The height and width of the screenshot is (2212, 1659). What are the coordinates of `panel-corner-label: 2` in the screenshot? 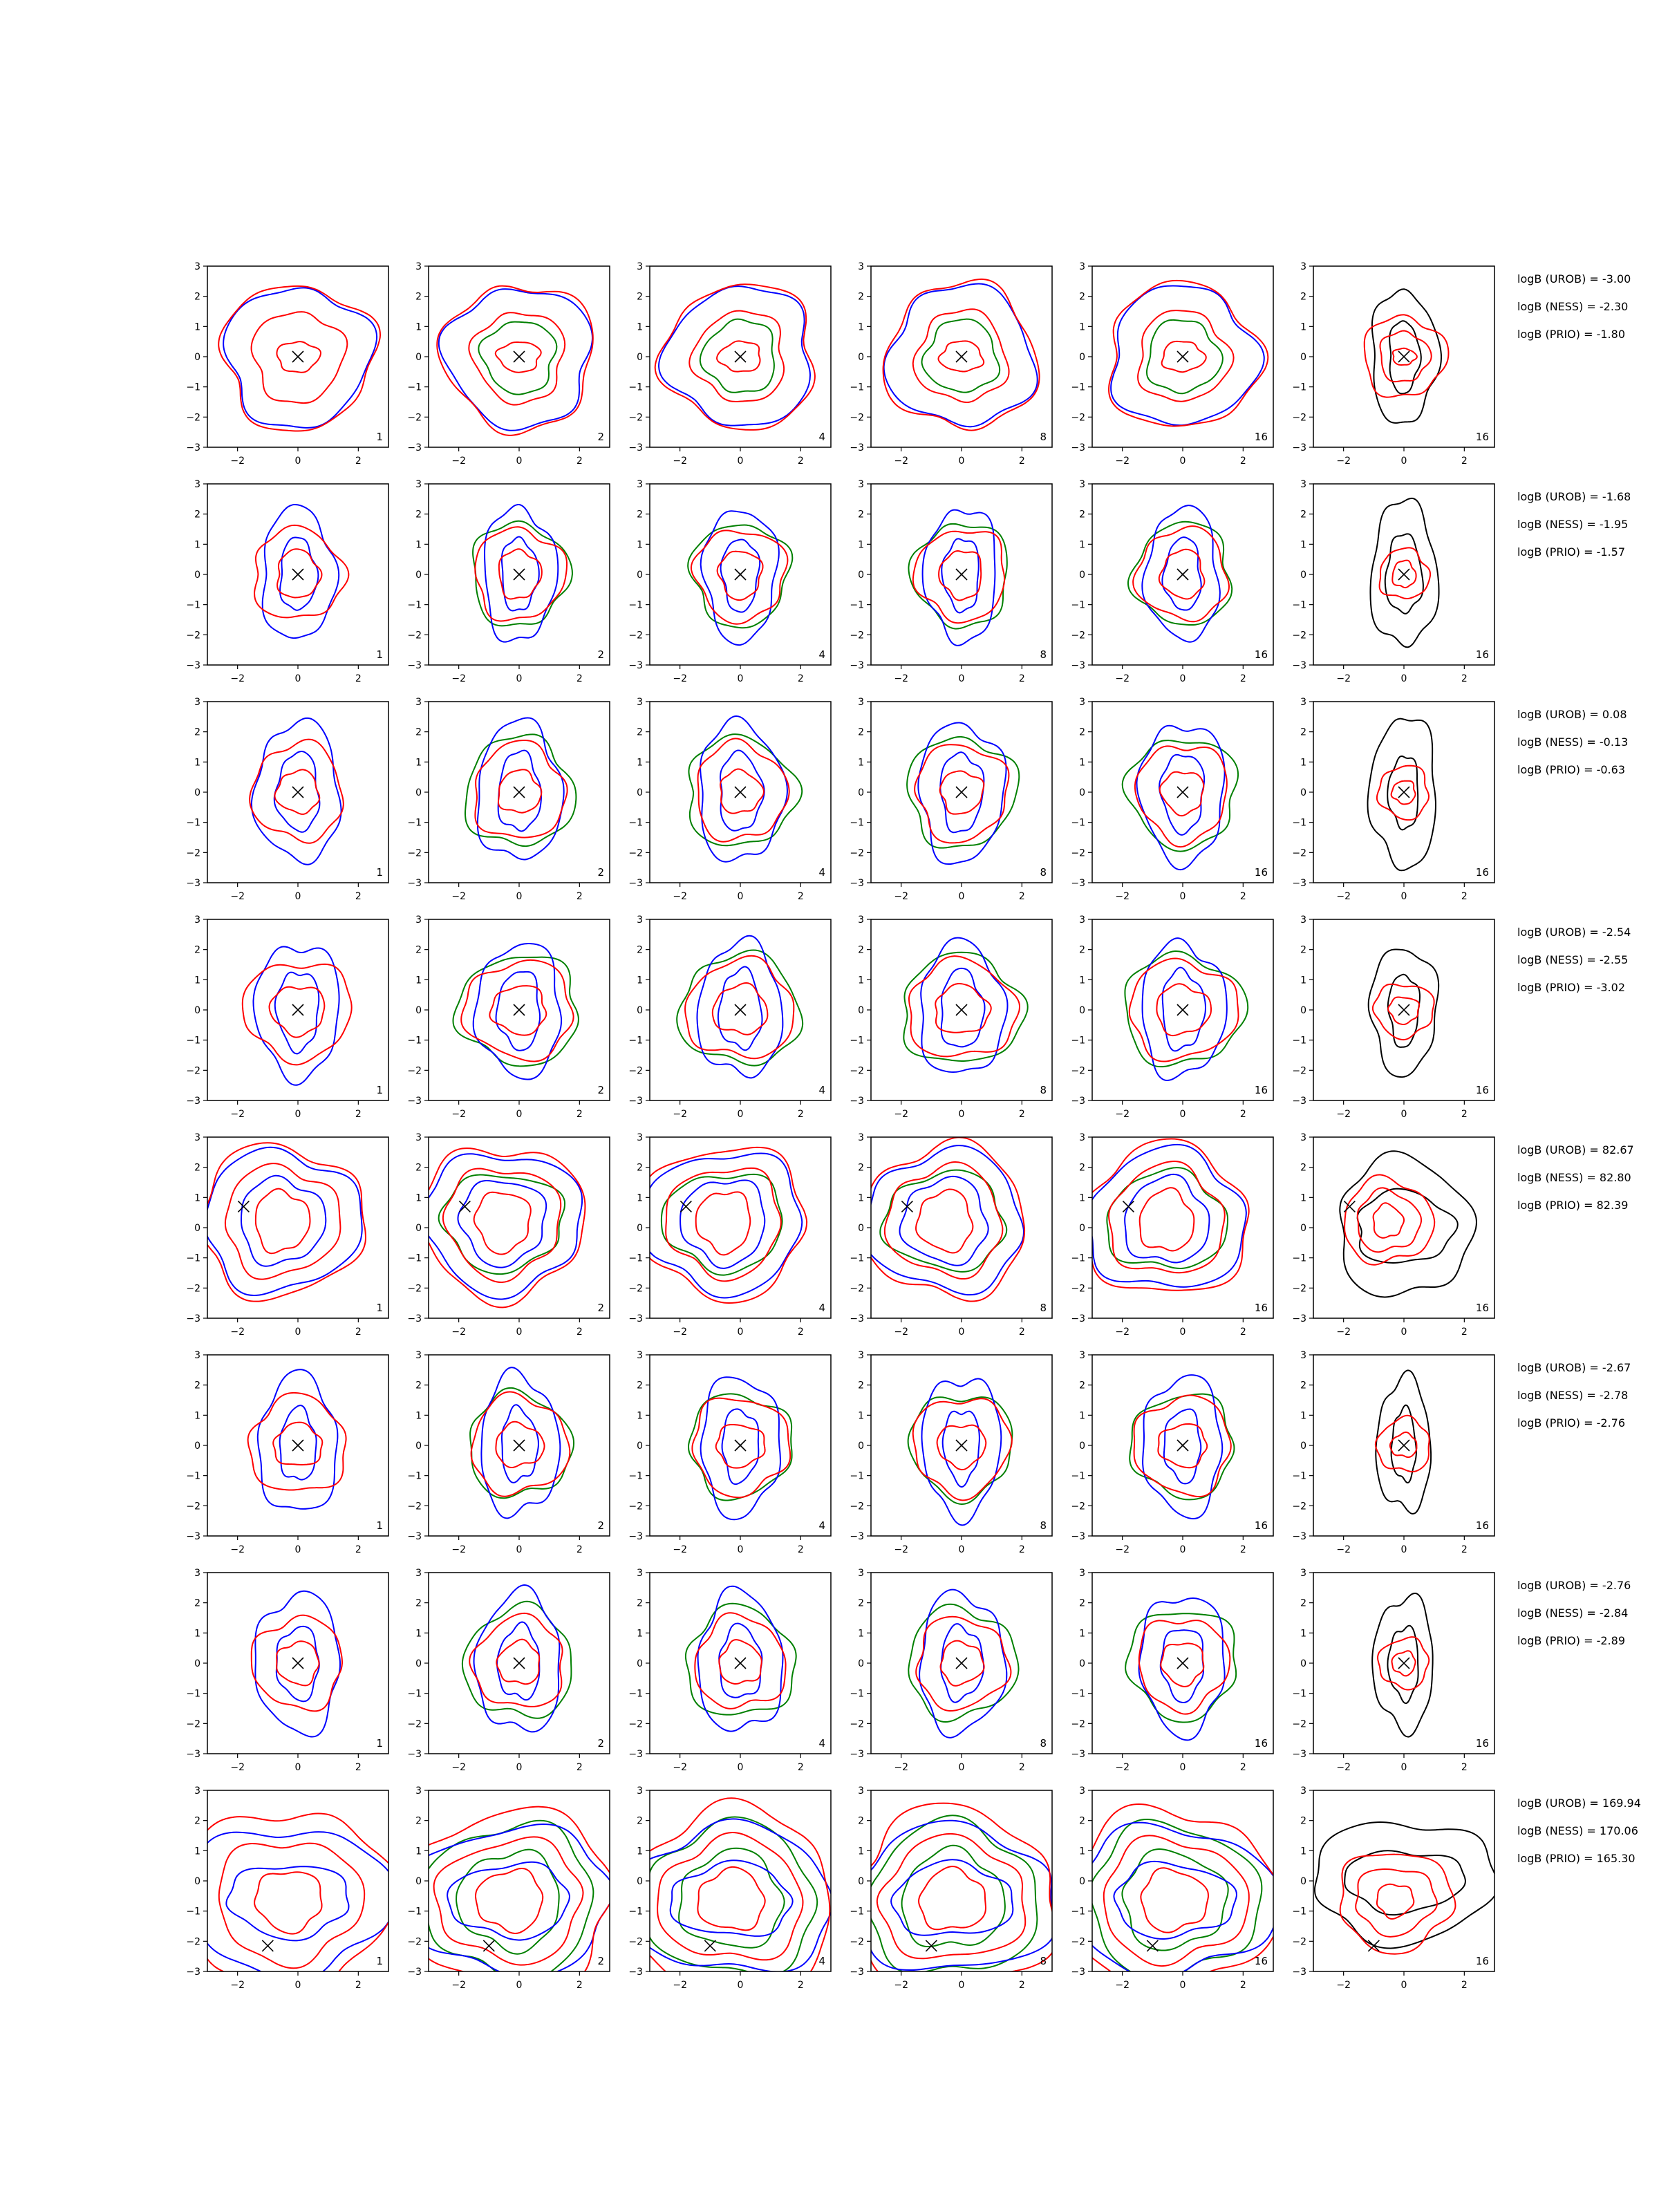 It's located at (600, 654).